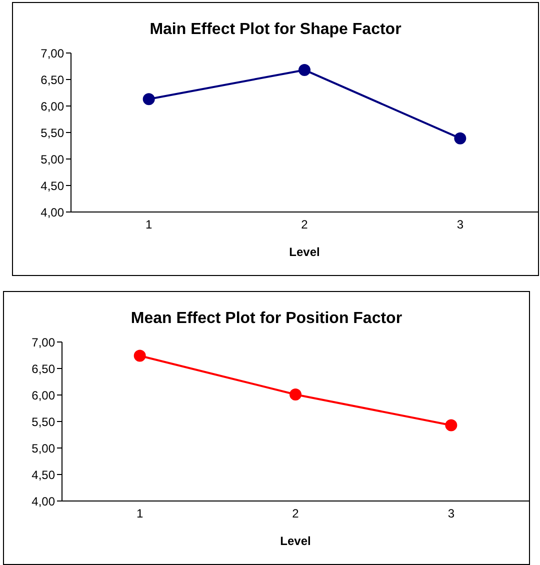 Image resolution: width=540 pixels, height=565 pixels. What do you see at coordinates (275, 30) in the screenshot?
I see `chart-title: Main Effect Plot for Shape Factor` at bounding box center [275, 30].